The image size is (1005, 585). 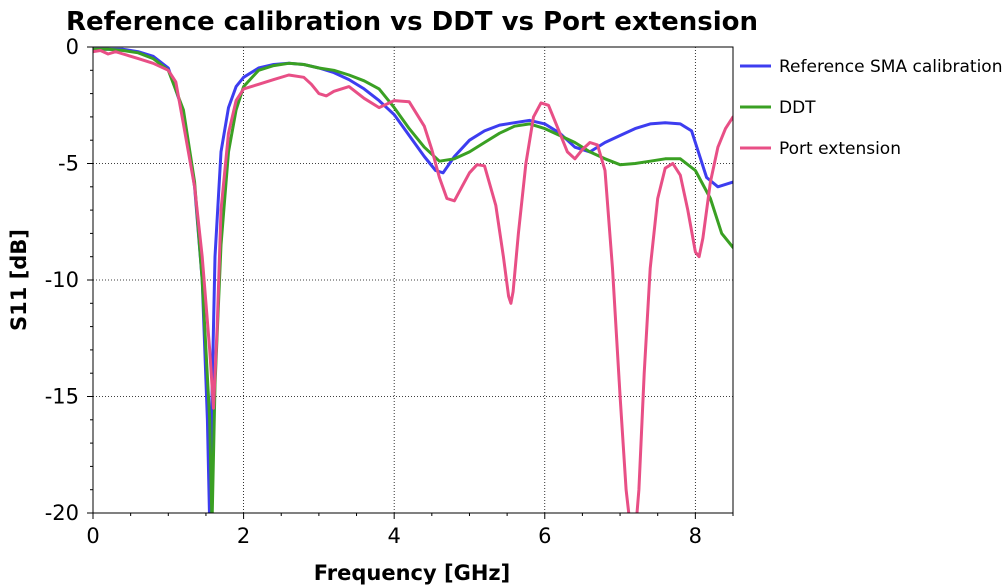 What do you see at coordinates (412, 573) in the screenshot?
I see `x-axis-label: Frequency [GHz]` at bounding box center [412, 573].